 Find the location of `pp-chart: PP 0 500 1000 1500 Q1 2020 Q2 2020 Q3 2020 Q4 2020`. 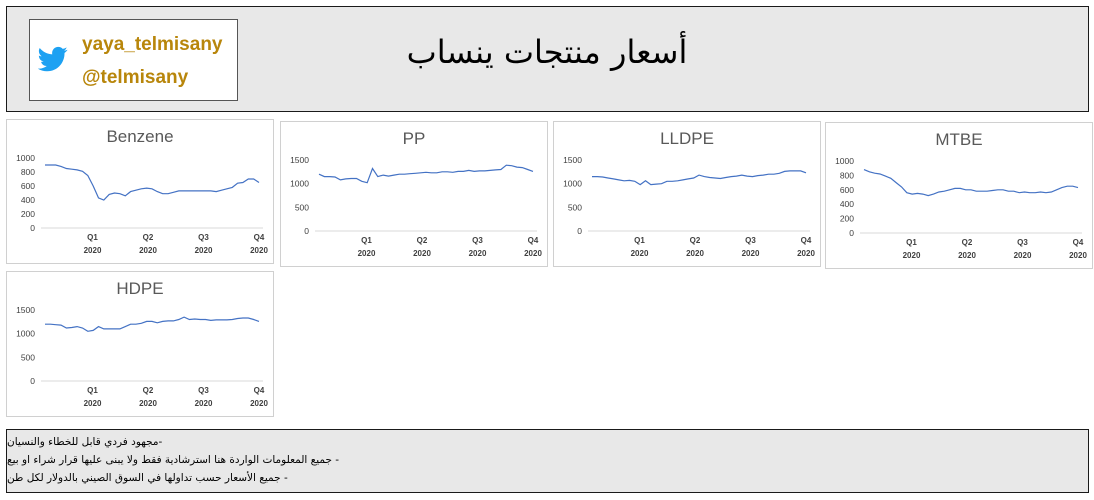

pp-chart: PP 0 500 1000 1500 Q1 2020 Q2 2020 Q3 2020 Q4 2020 is located at coordinates (414, 194).